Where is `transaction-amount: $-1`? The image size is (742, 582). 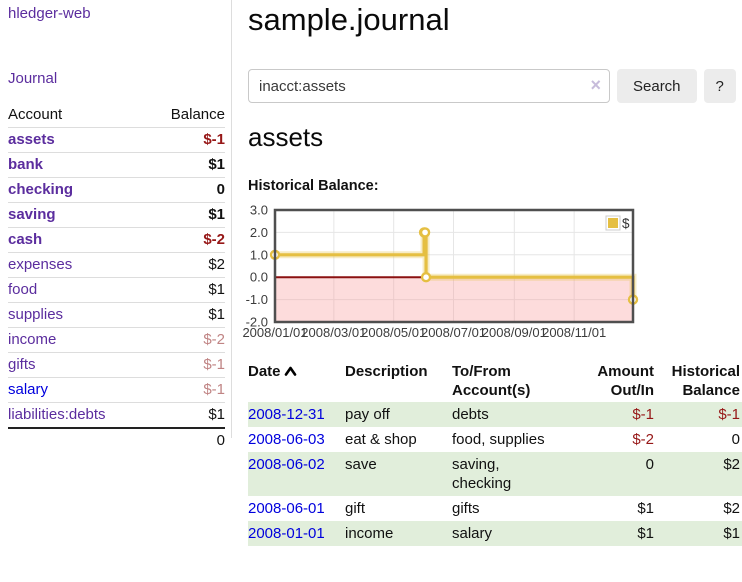 transaction-amount: $-1 is located at coordinates (643, 414).